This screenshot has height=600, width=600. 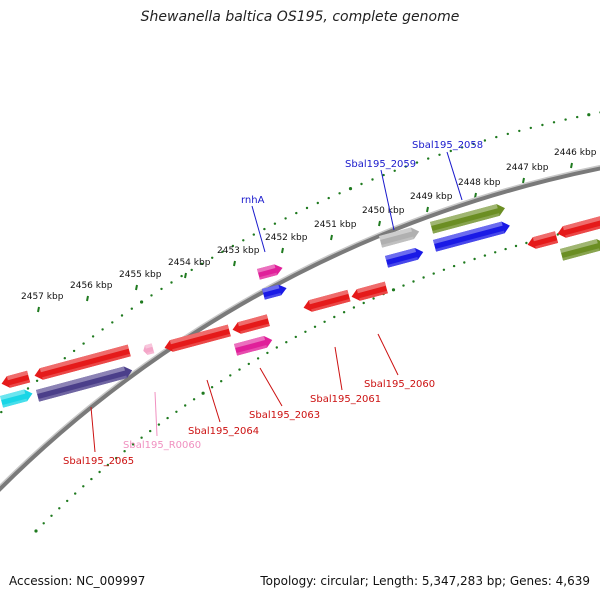 I want to click on accession-text: Accession: NC_009997, so click(x=77, y=581).